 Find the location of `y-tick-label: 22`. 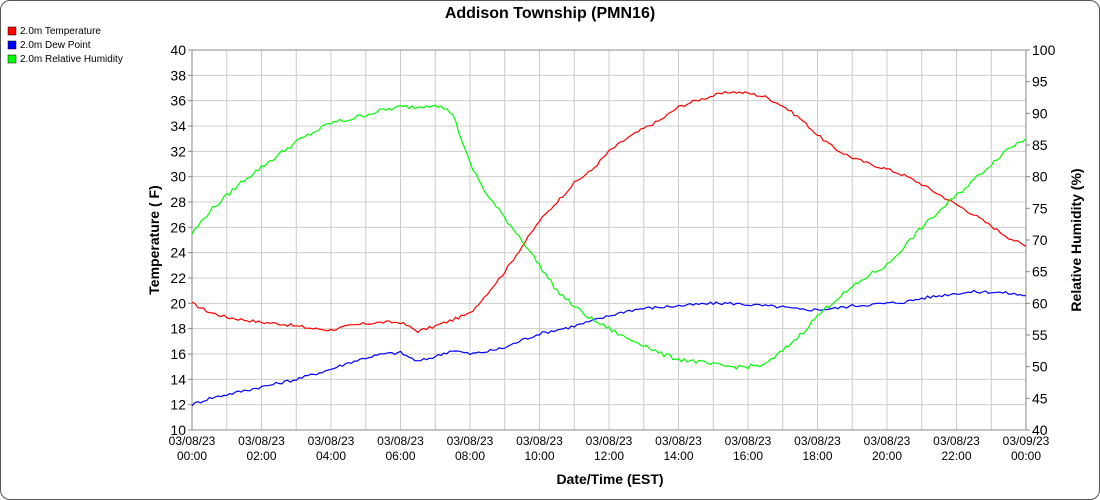

y-tick-label: 22 is located at coordinates (178, 278).